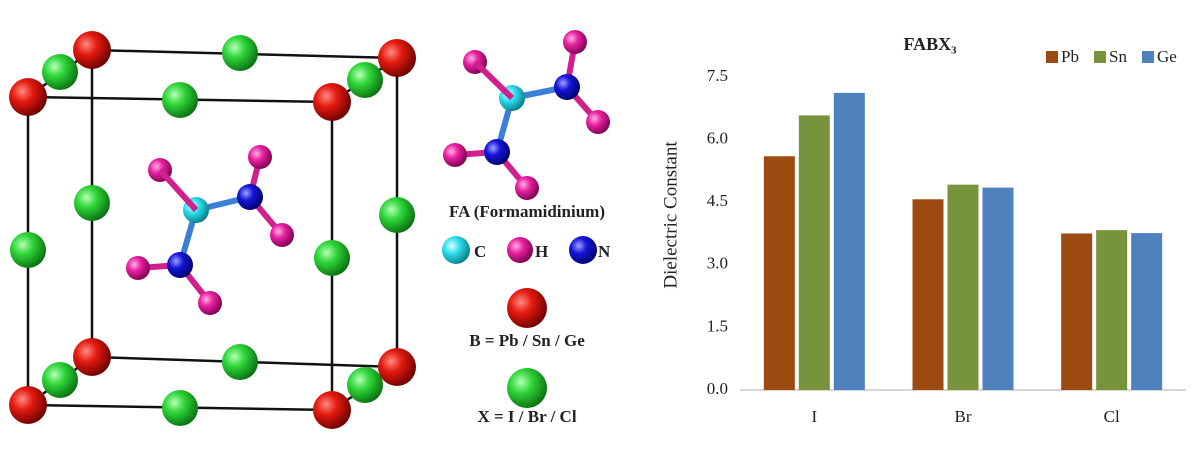 This screenshot has height=461, width=1200. What do you see at coordinates (717, 263) in the screenshot?
I see `y-tick-label: 3.0` at bounding box center [717, 263].